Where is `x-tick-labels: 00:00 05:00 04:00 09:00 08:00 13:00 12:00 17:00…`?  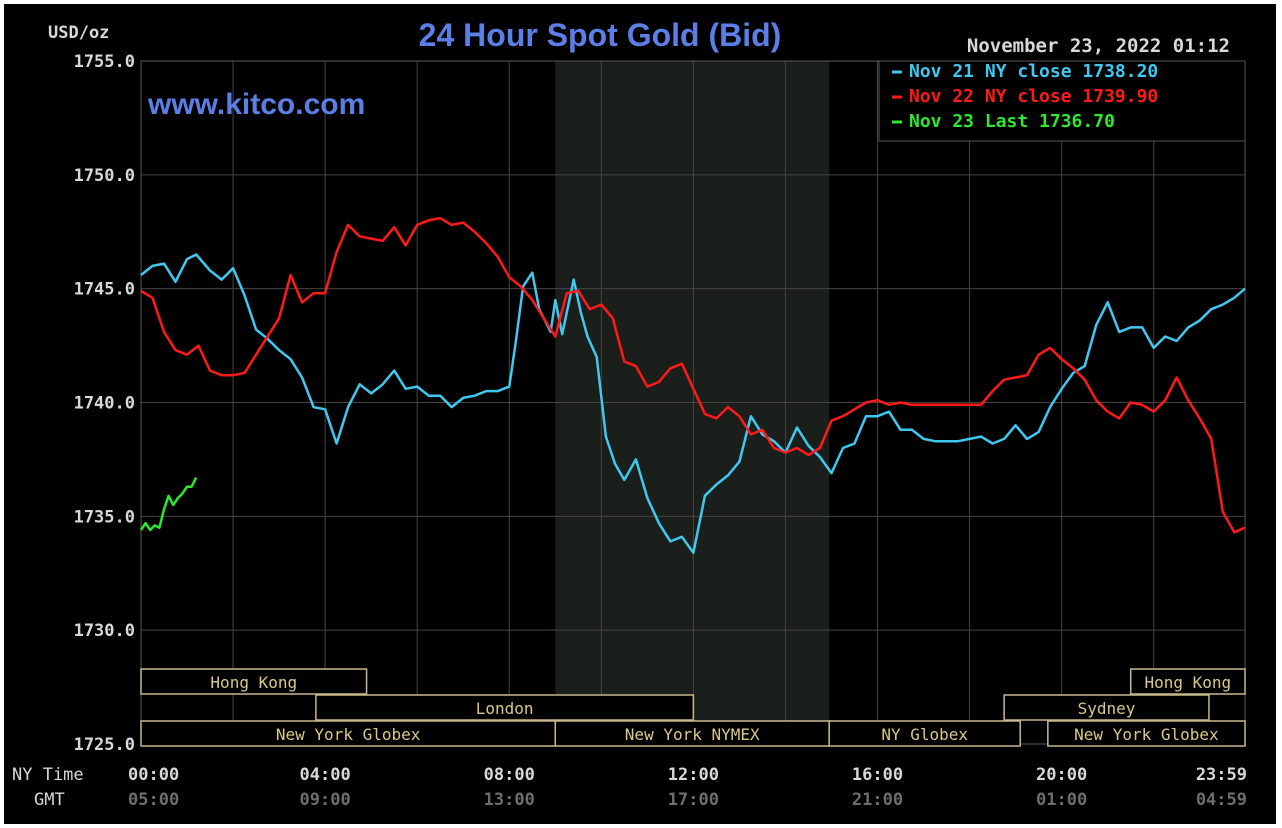
x-tick-labels: 00:00 05:00 04:00 09:00 08:00 13:00 12:00 17:00… is located at coordinates (687, 787).